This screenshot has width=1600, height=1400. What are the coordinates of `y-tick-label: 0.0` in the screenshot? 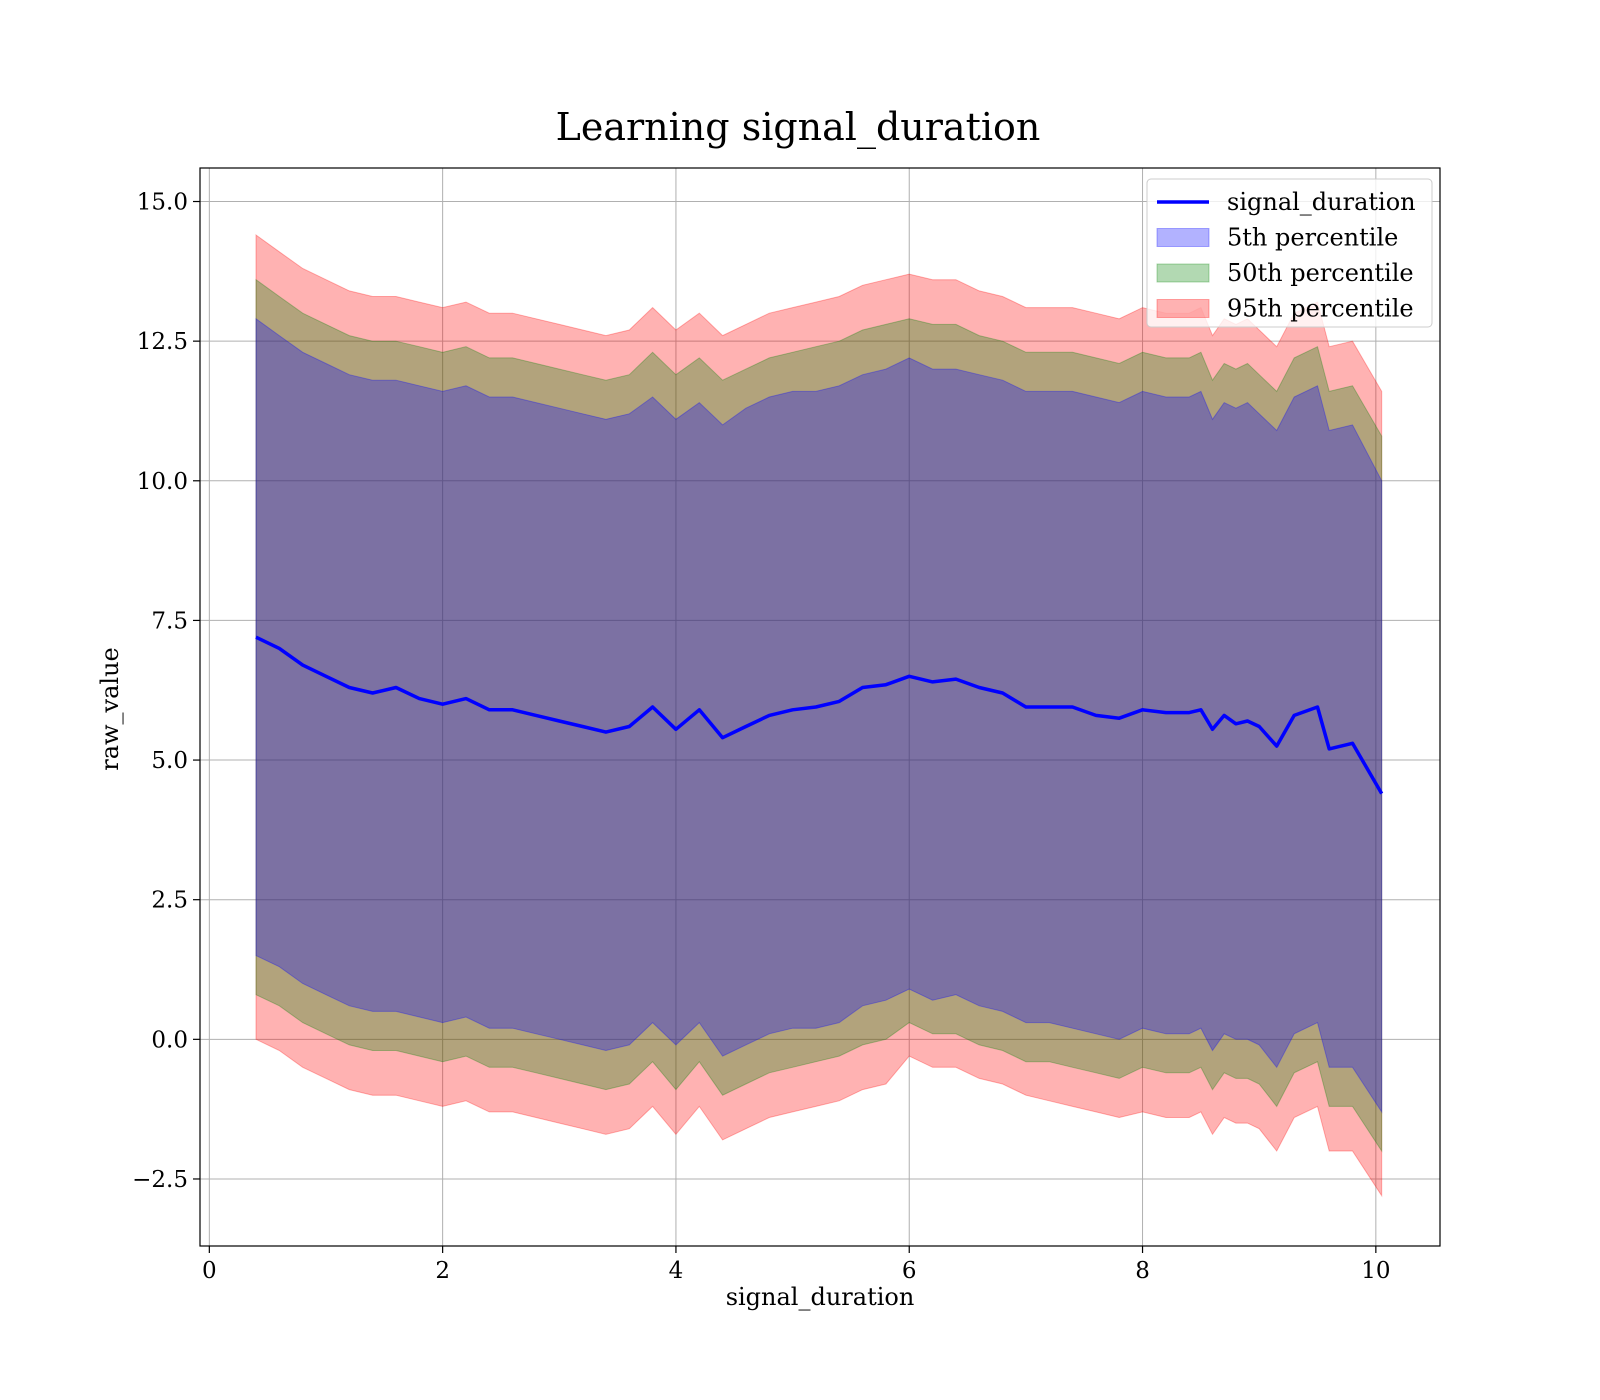 It's located at (169, 1040).